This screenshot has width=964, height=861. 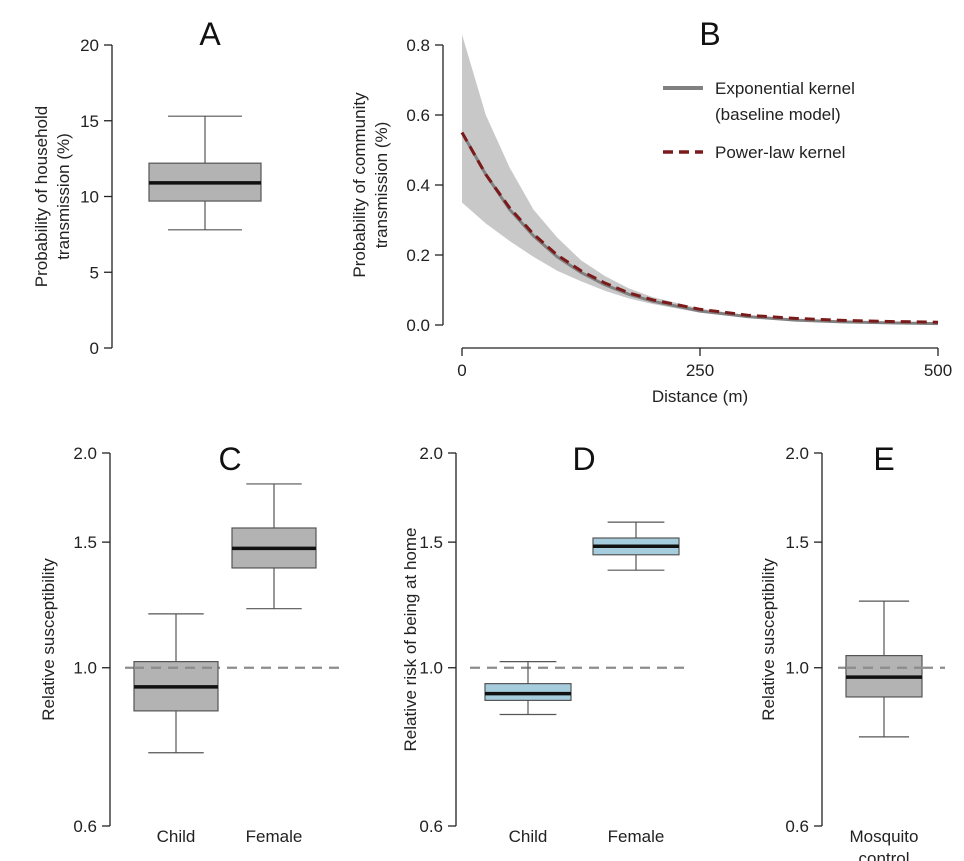 I want to click on panel-label: E, so click(x=883, y=459).